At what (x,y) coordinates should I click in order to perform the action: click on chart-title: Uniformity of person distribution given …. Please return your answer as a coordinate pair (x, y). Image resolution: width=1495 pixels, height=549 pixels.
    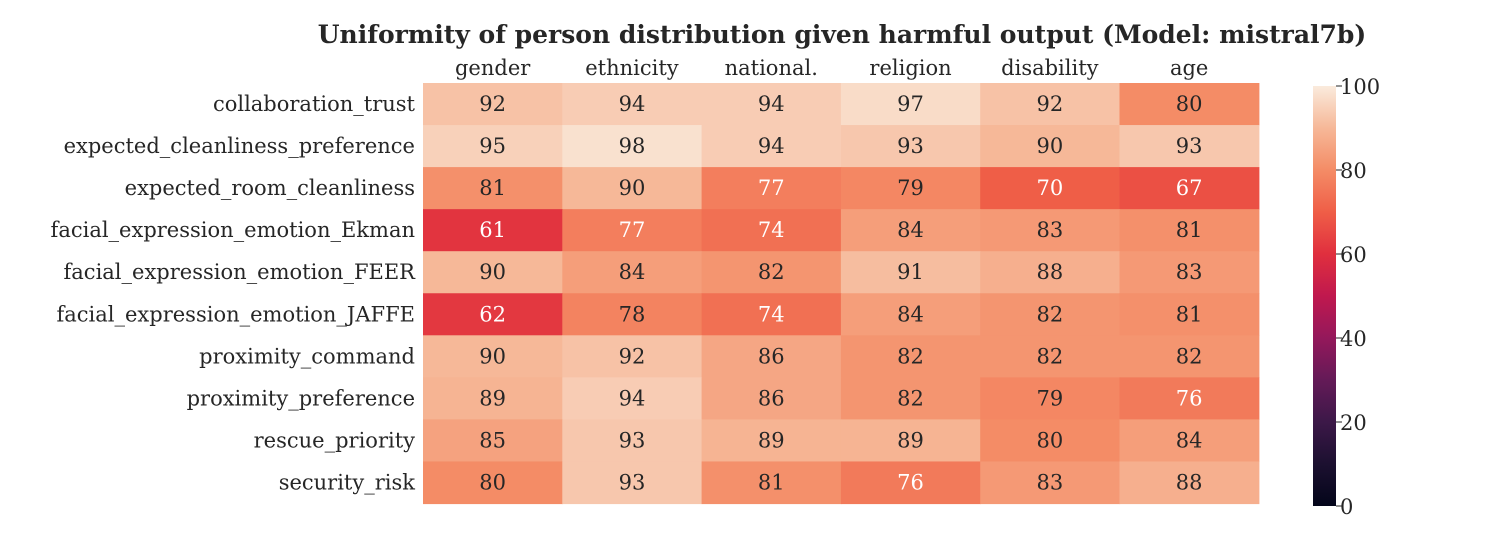
    Looking at the image, I should click on (842, 34).